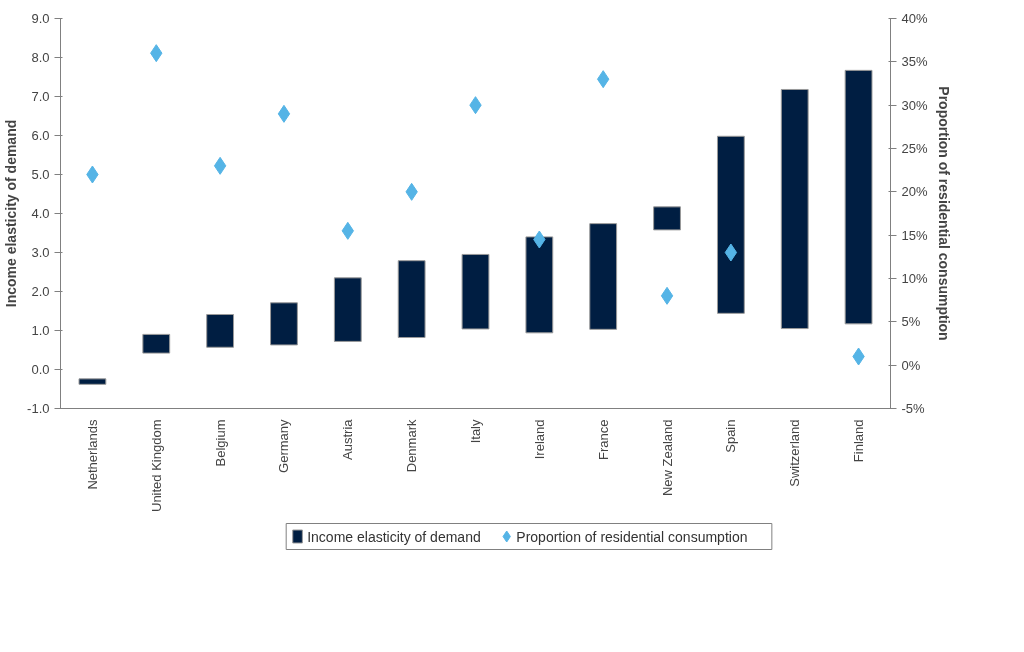 This screenshot has width=1024, height=652. I want to click on y2-tick-label: 25%, so click(914, 148).